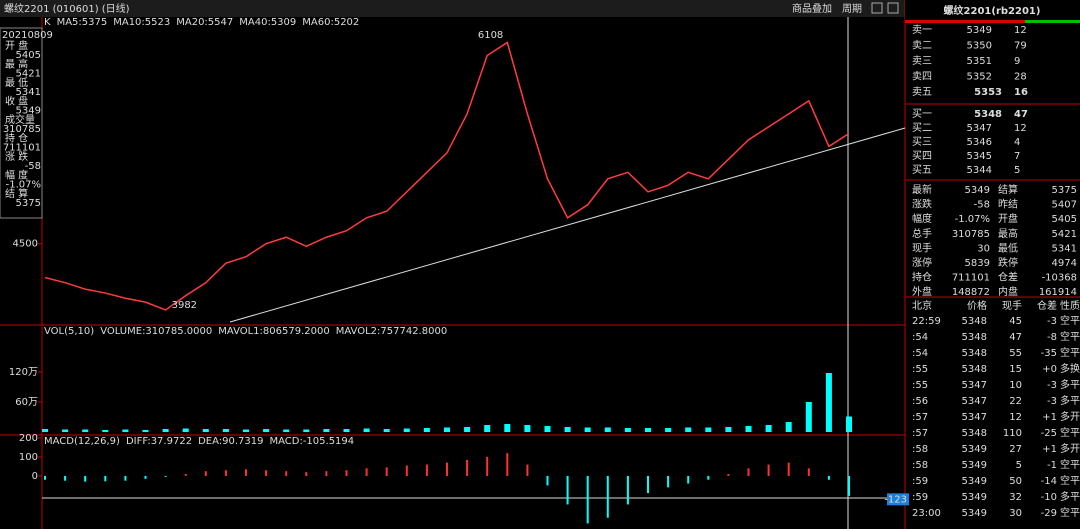 Image resolution: width=1080 pixels, height=529 pixels. What do you see at coordinates (267, 22) in the screenshot?
I see `indicator-label: MA40:5309` at bounding box center [267, 22].